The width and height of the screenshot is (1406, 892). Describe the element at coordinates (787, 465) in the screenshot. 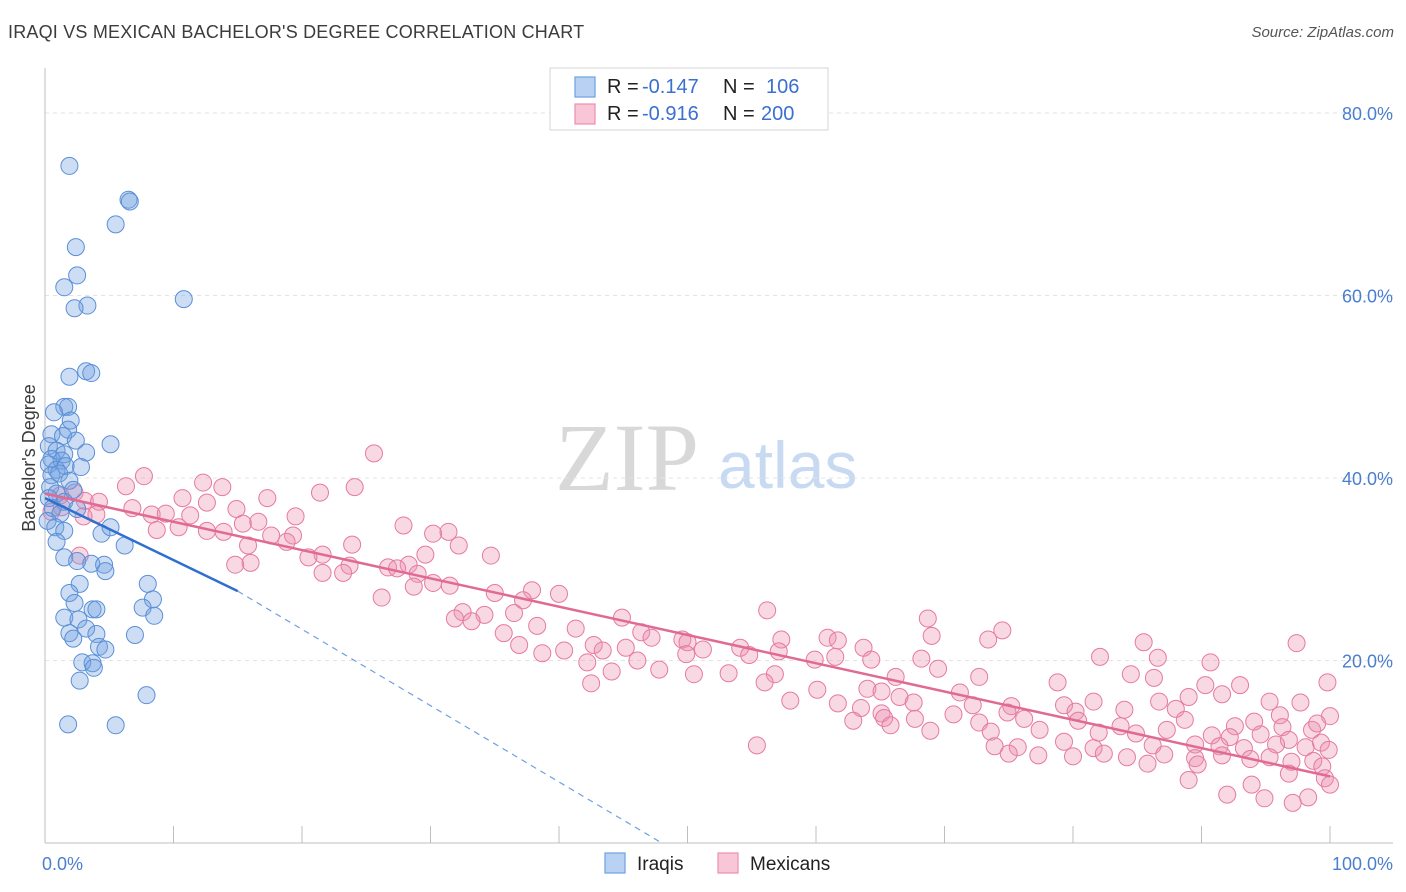

I see `watermark-atlas: atlas` at that location.